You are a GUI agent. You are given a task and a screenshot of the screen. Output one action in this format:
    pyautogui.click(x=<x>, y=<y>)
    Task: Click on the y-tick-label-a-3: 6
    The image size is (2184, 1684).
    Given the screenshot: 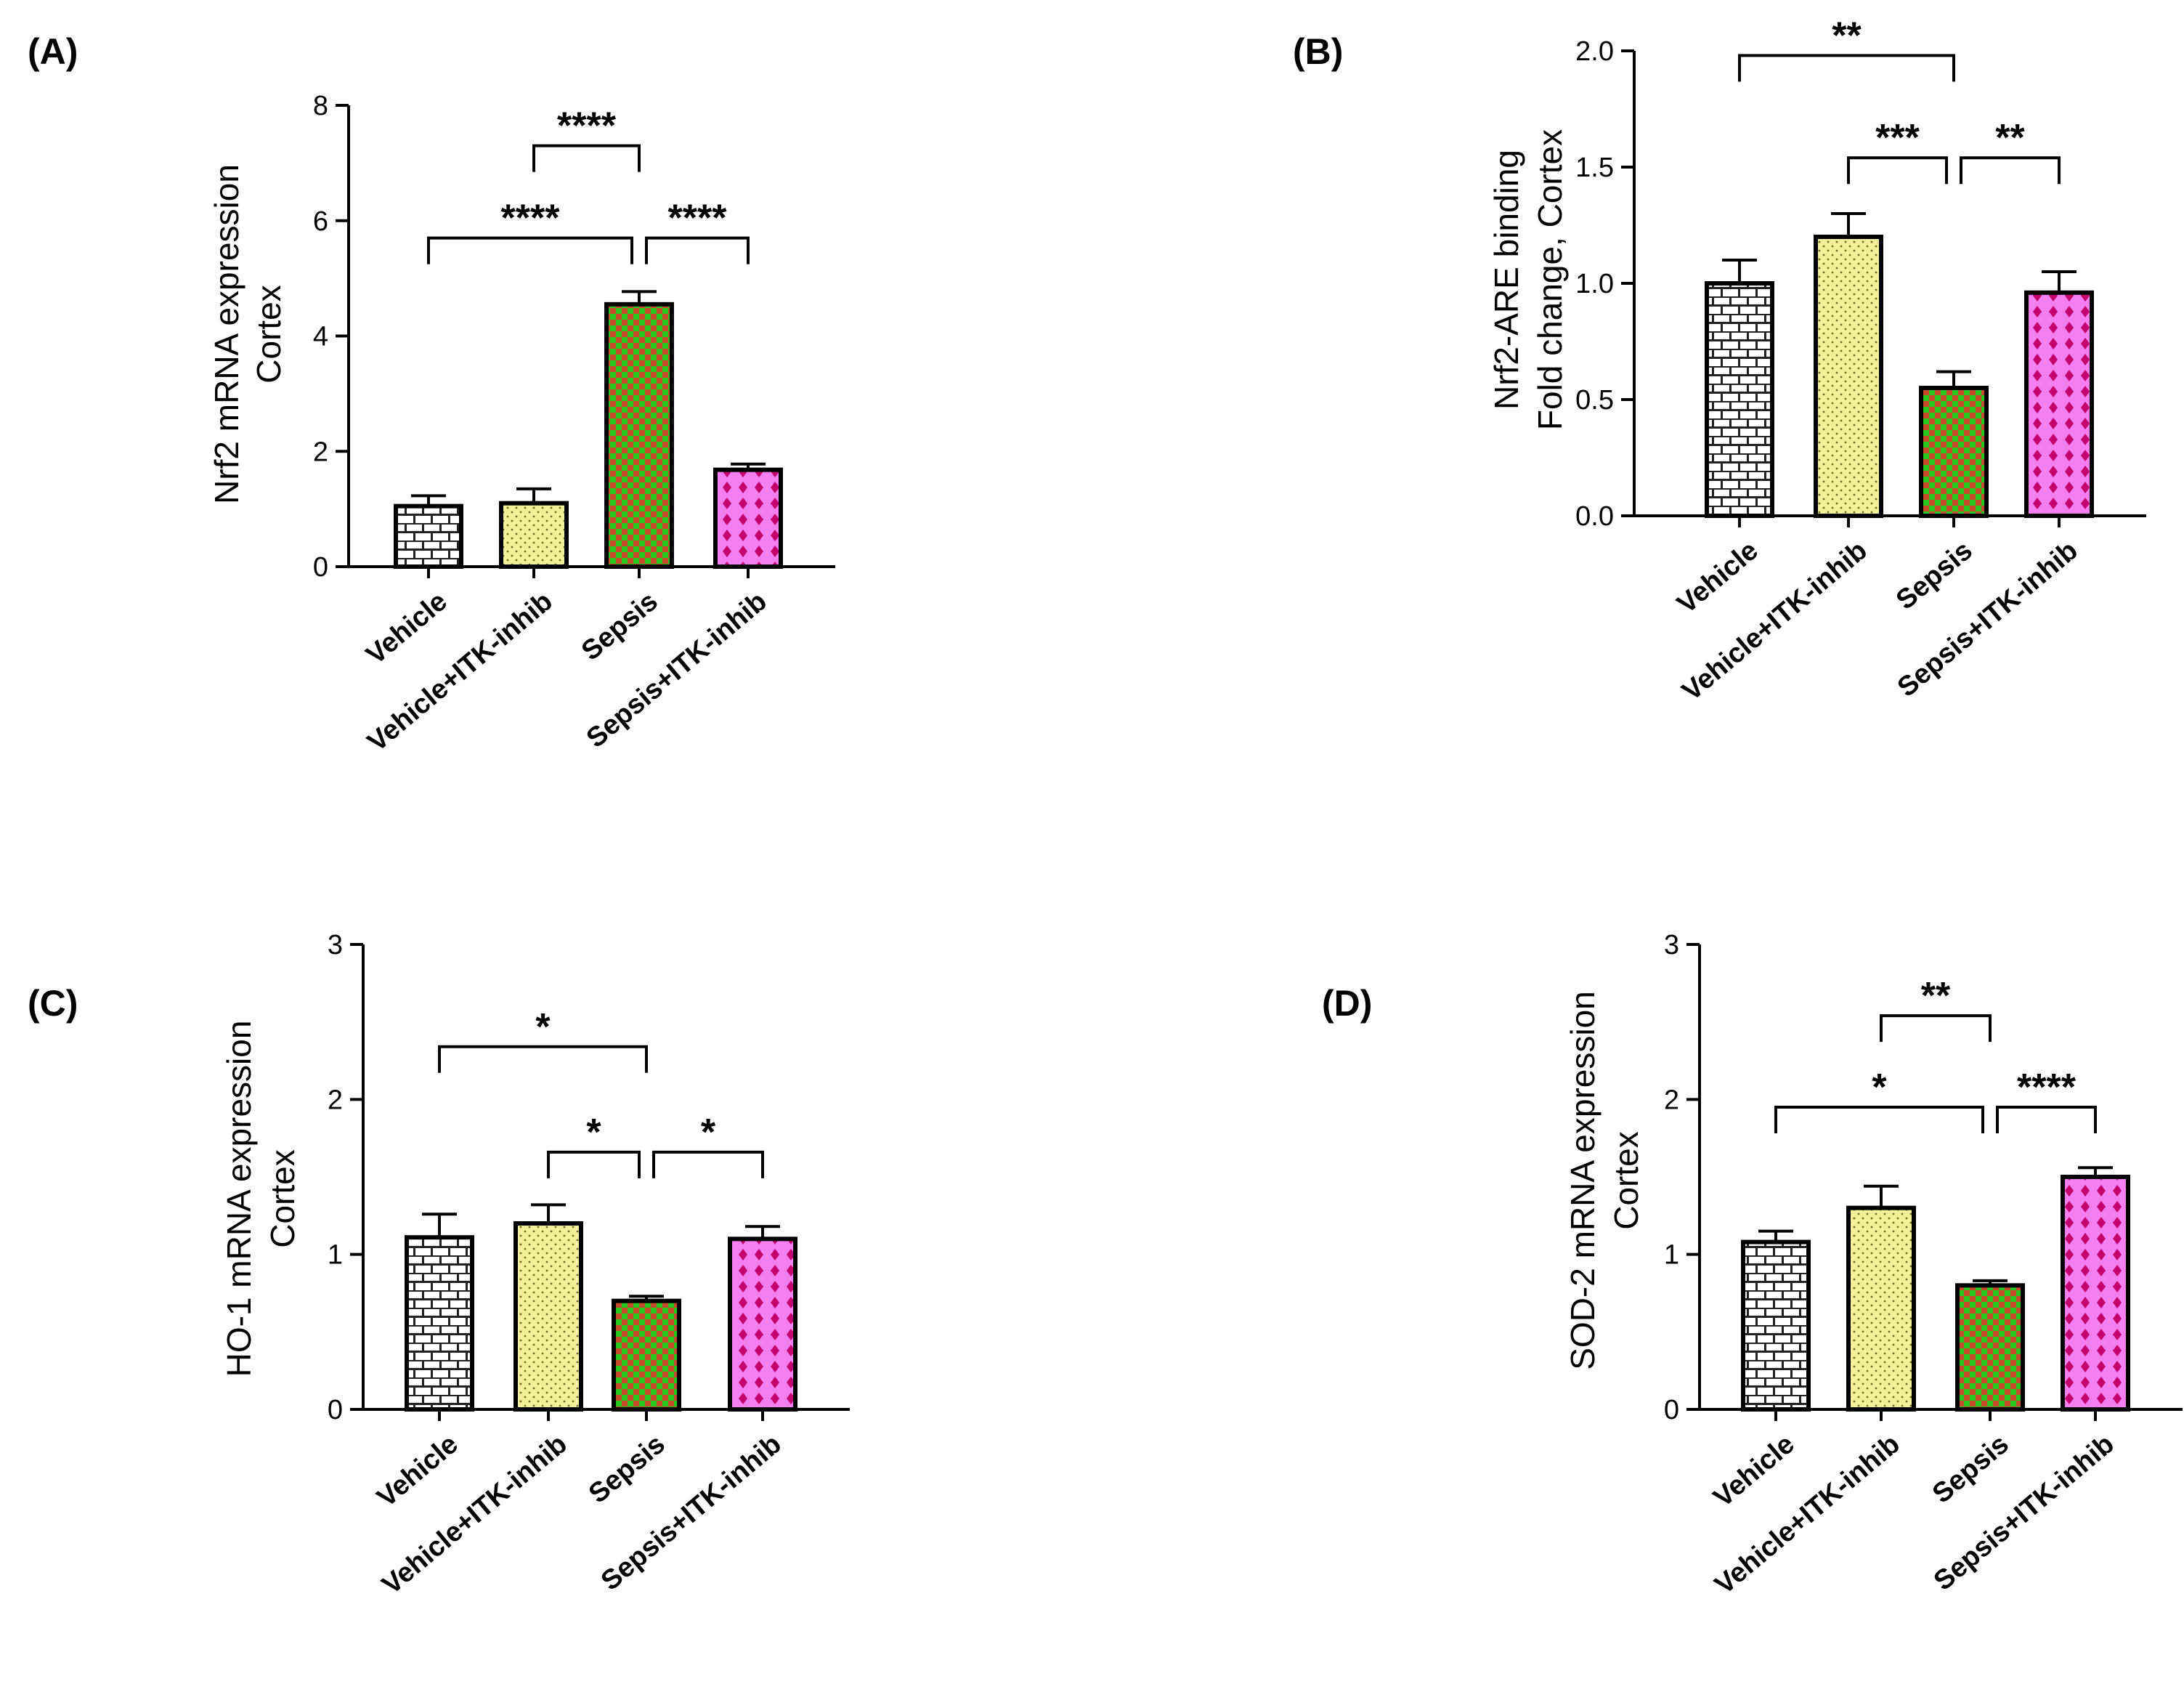 What is the action you would take?
    pyautogui.click(x=320, y=221)
    